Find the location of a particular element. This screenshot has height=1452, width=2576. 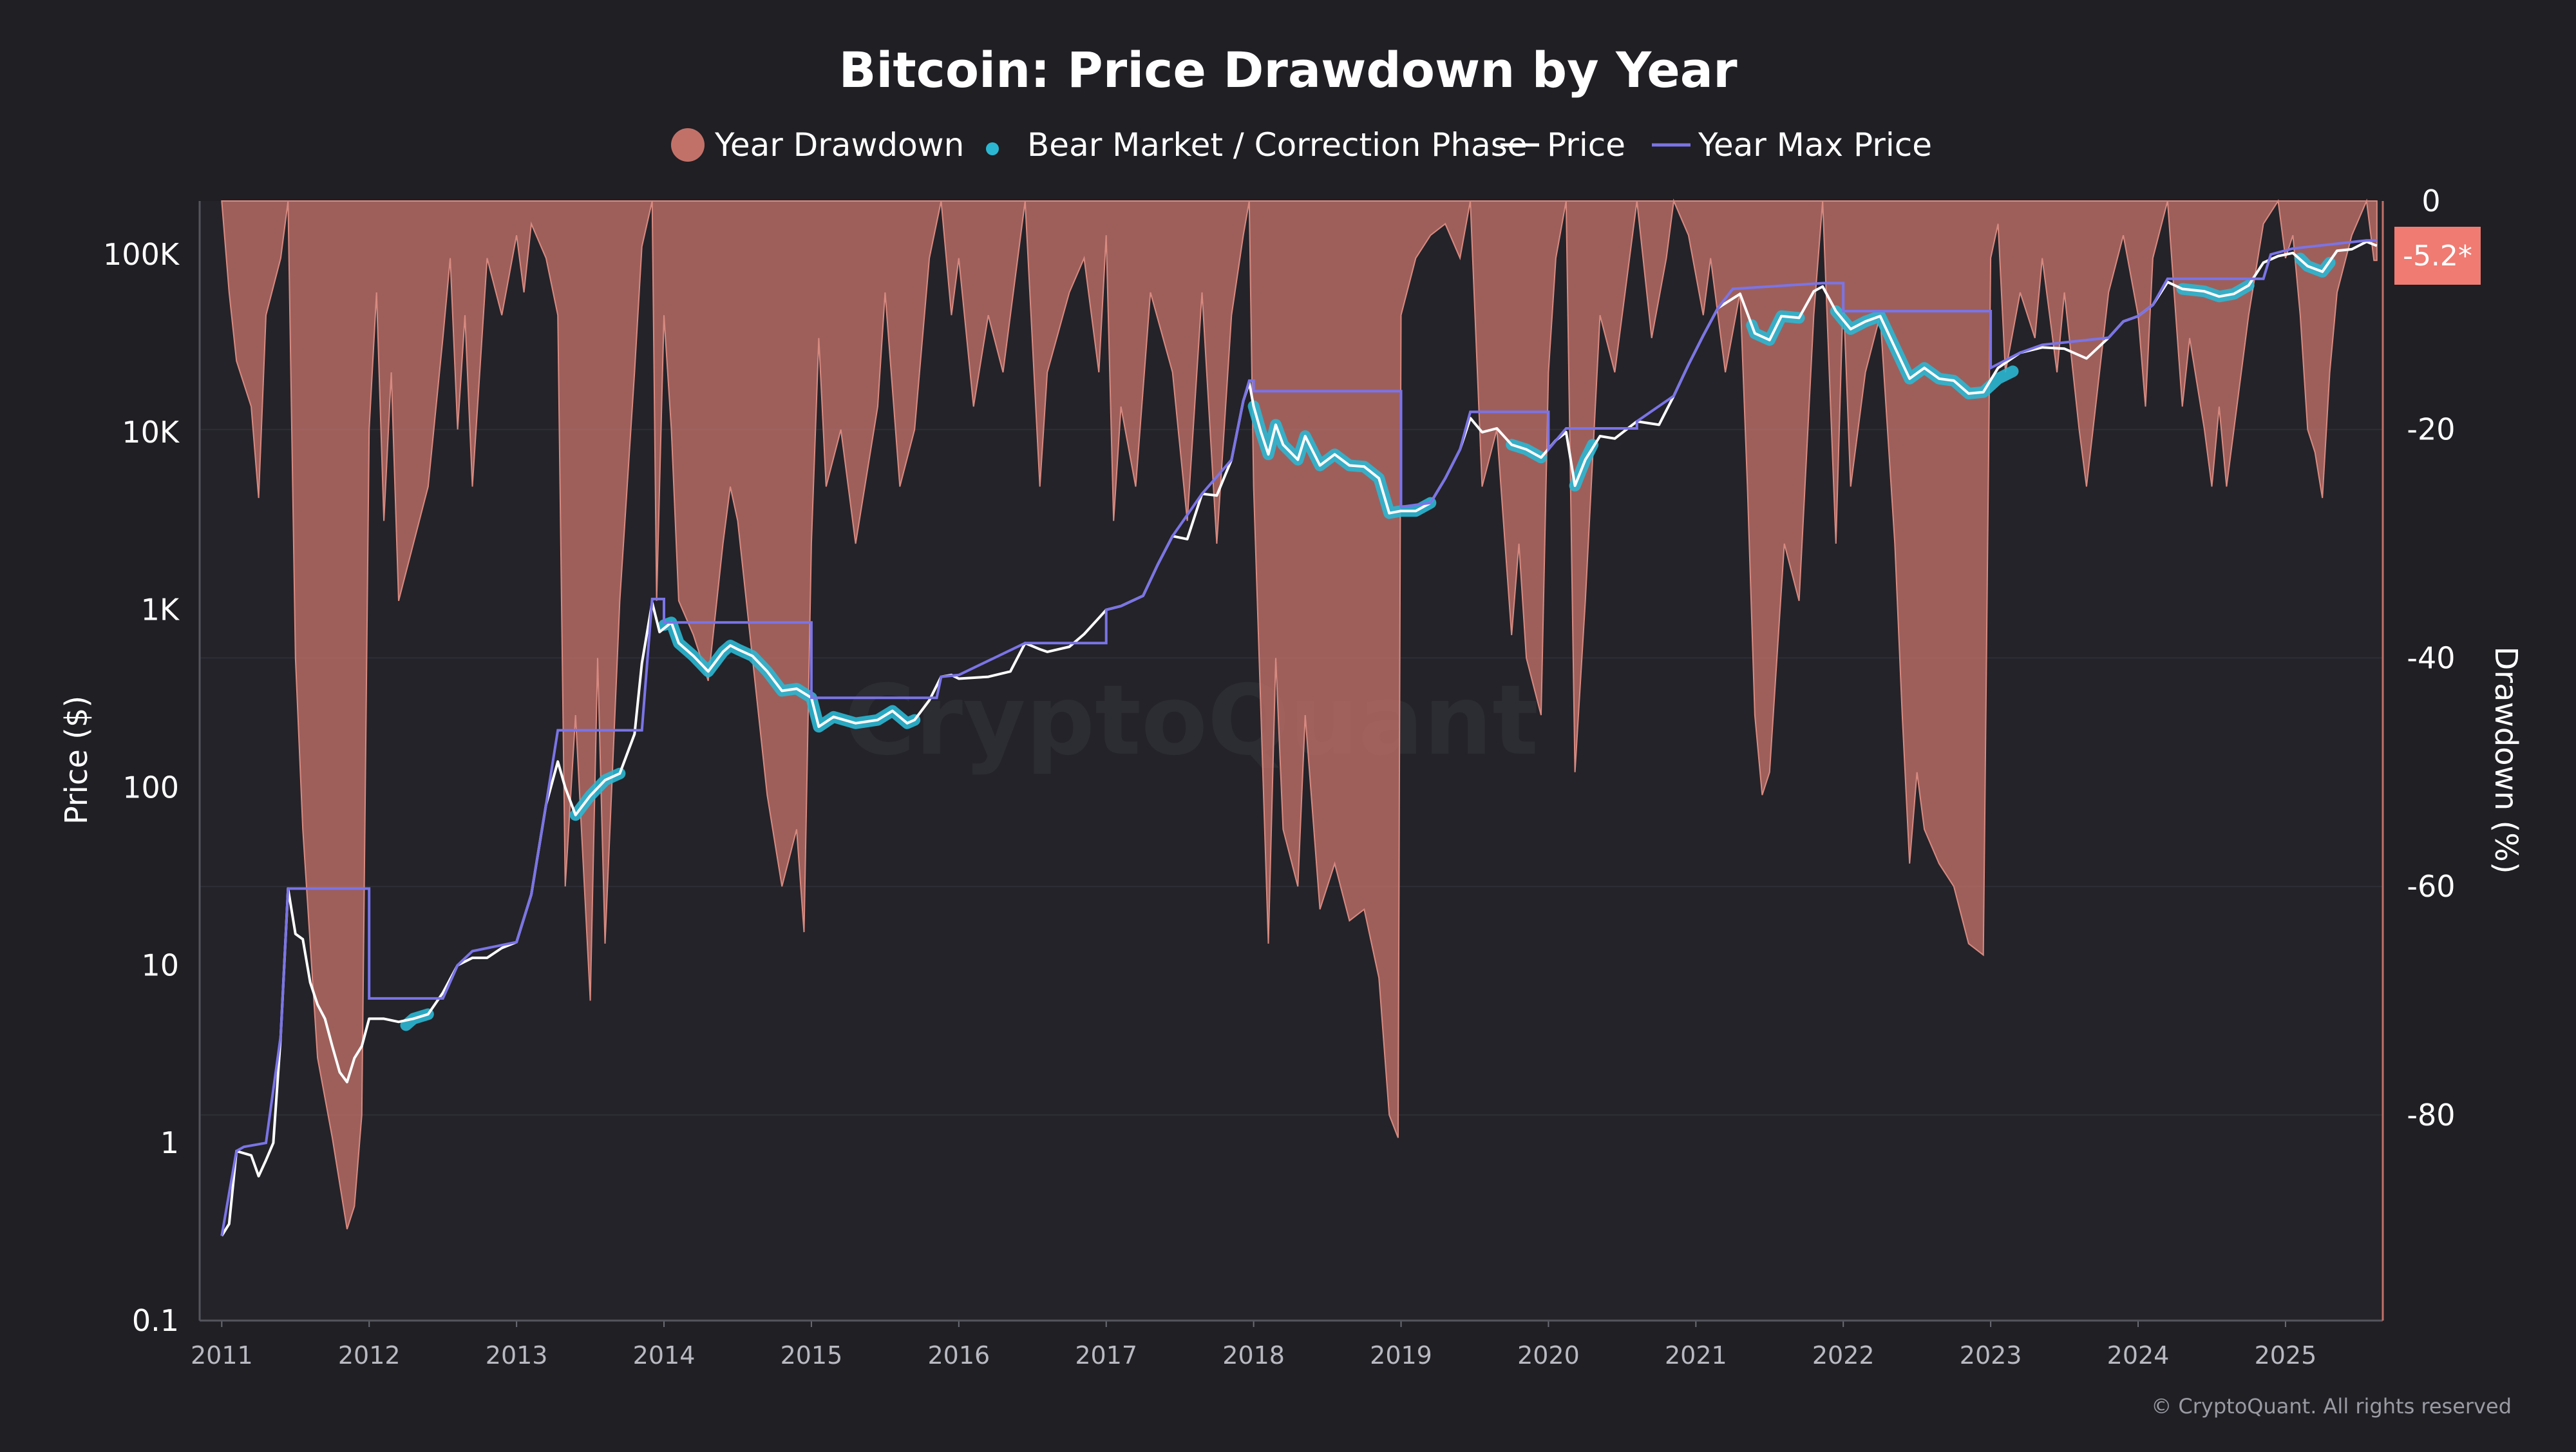

current-drawdown-badge: -5.2* is located at coordinates (2437, 256).